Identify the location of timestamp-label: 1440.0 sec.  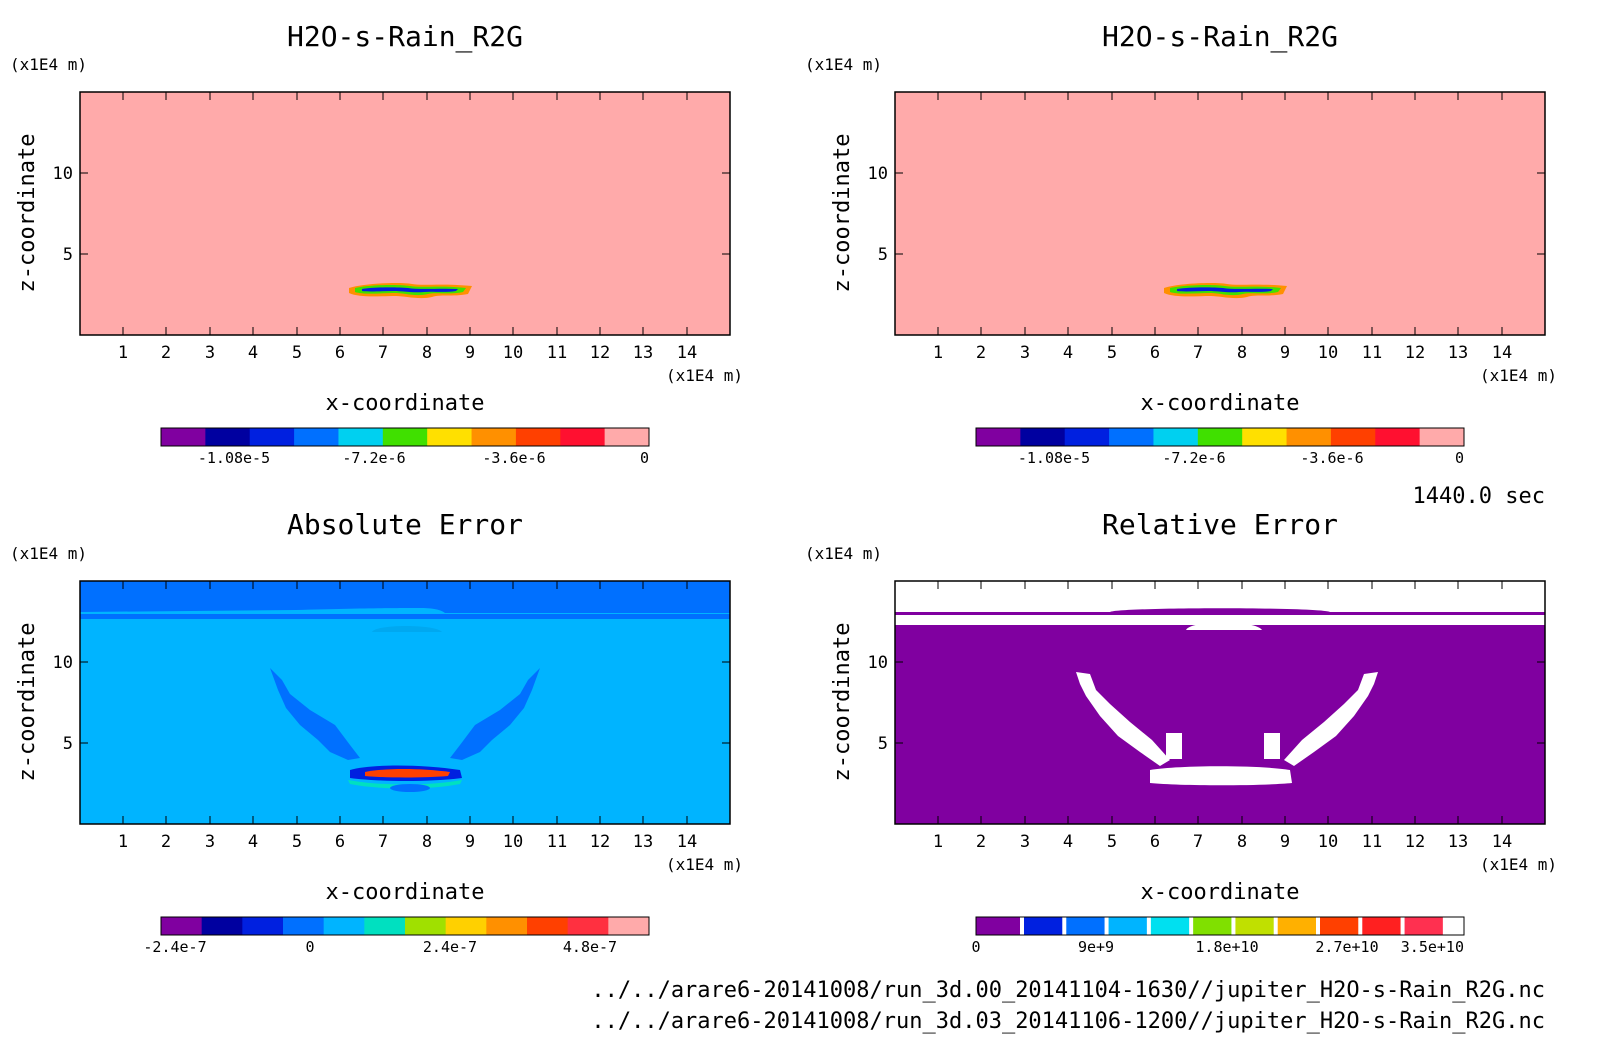
(1479, 496).